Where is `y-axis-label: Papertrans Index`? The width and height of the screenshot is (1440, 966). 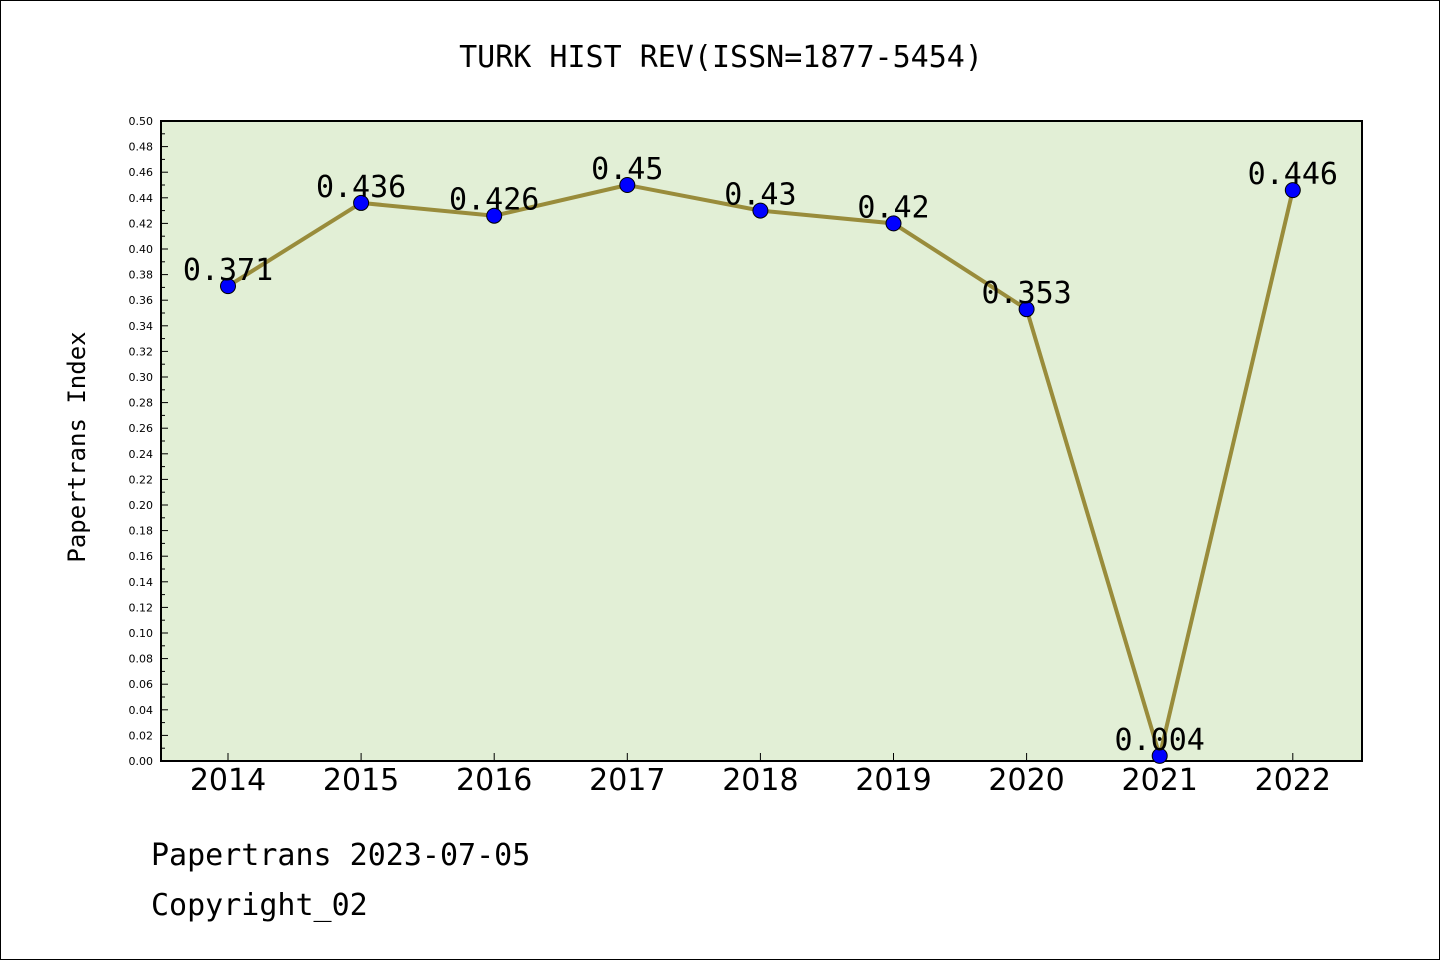
y-axis-label: Papertrans Index is located at coordinates (77, 446).